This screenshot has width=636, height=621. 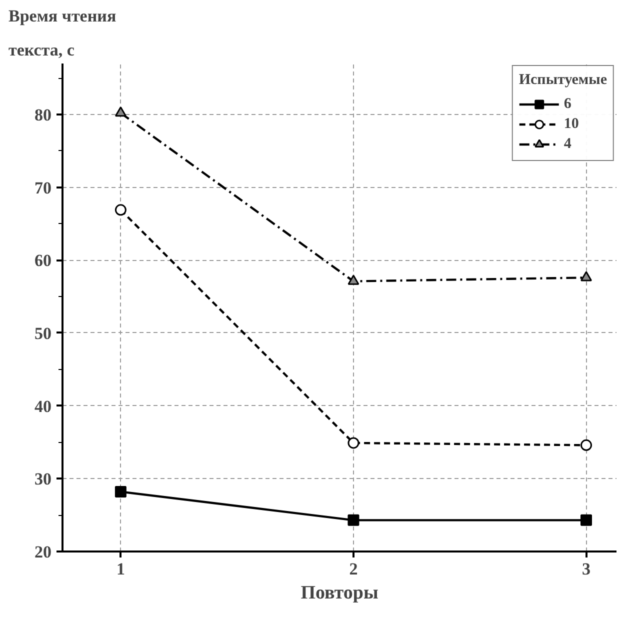 What do you see at coordinates (43, 188) in the screenshot?
I see `y-tick-label: 70` at bounding box center [43, 188].